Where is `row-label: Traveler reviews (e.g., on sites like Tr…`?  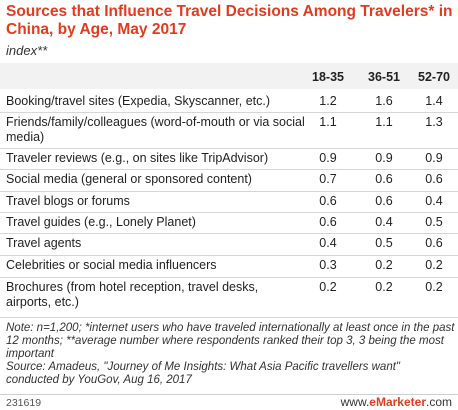
row-label: Traveler reviews (e.g., on sites like Tr… is located at coordinates (137, 158).